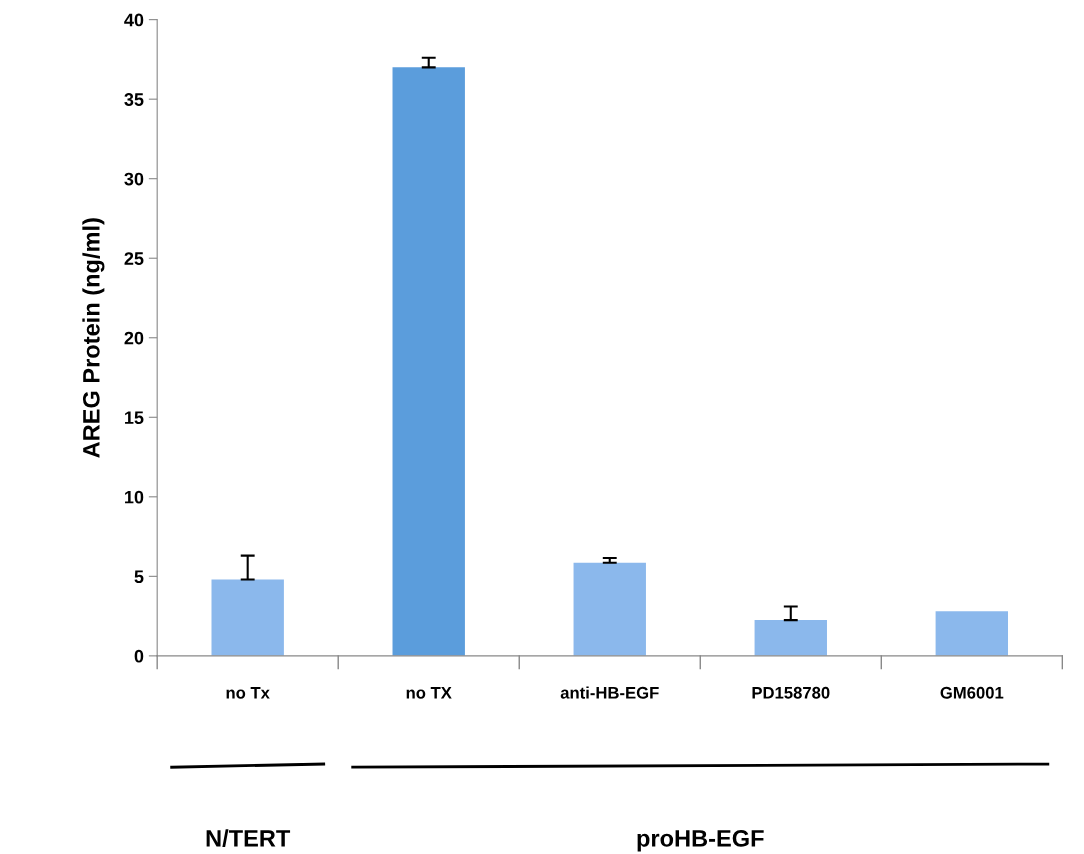 The width and height of the screenshot is (1084, 854). Describe the element at coordinates (972, 692) in the screenshot. I see `x-tick-label: GM6001` at that location.